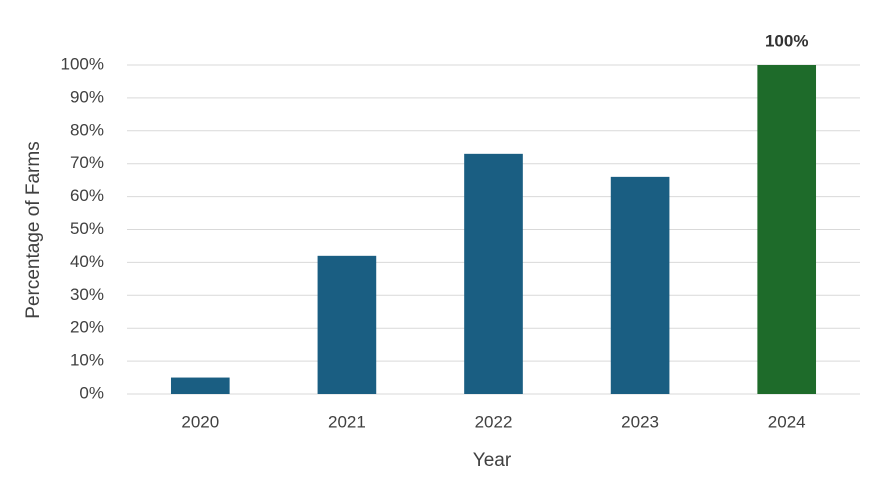 The width and height of the screenshot is (876, 486). Describe the element at coordinates (91, 392) in the screenshot. I see `y-tick-label: 0%` at that location.